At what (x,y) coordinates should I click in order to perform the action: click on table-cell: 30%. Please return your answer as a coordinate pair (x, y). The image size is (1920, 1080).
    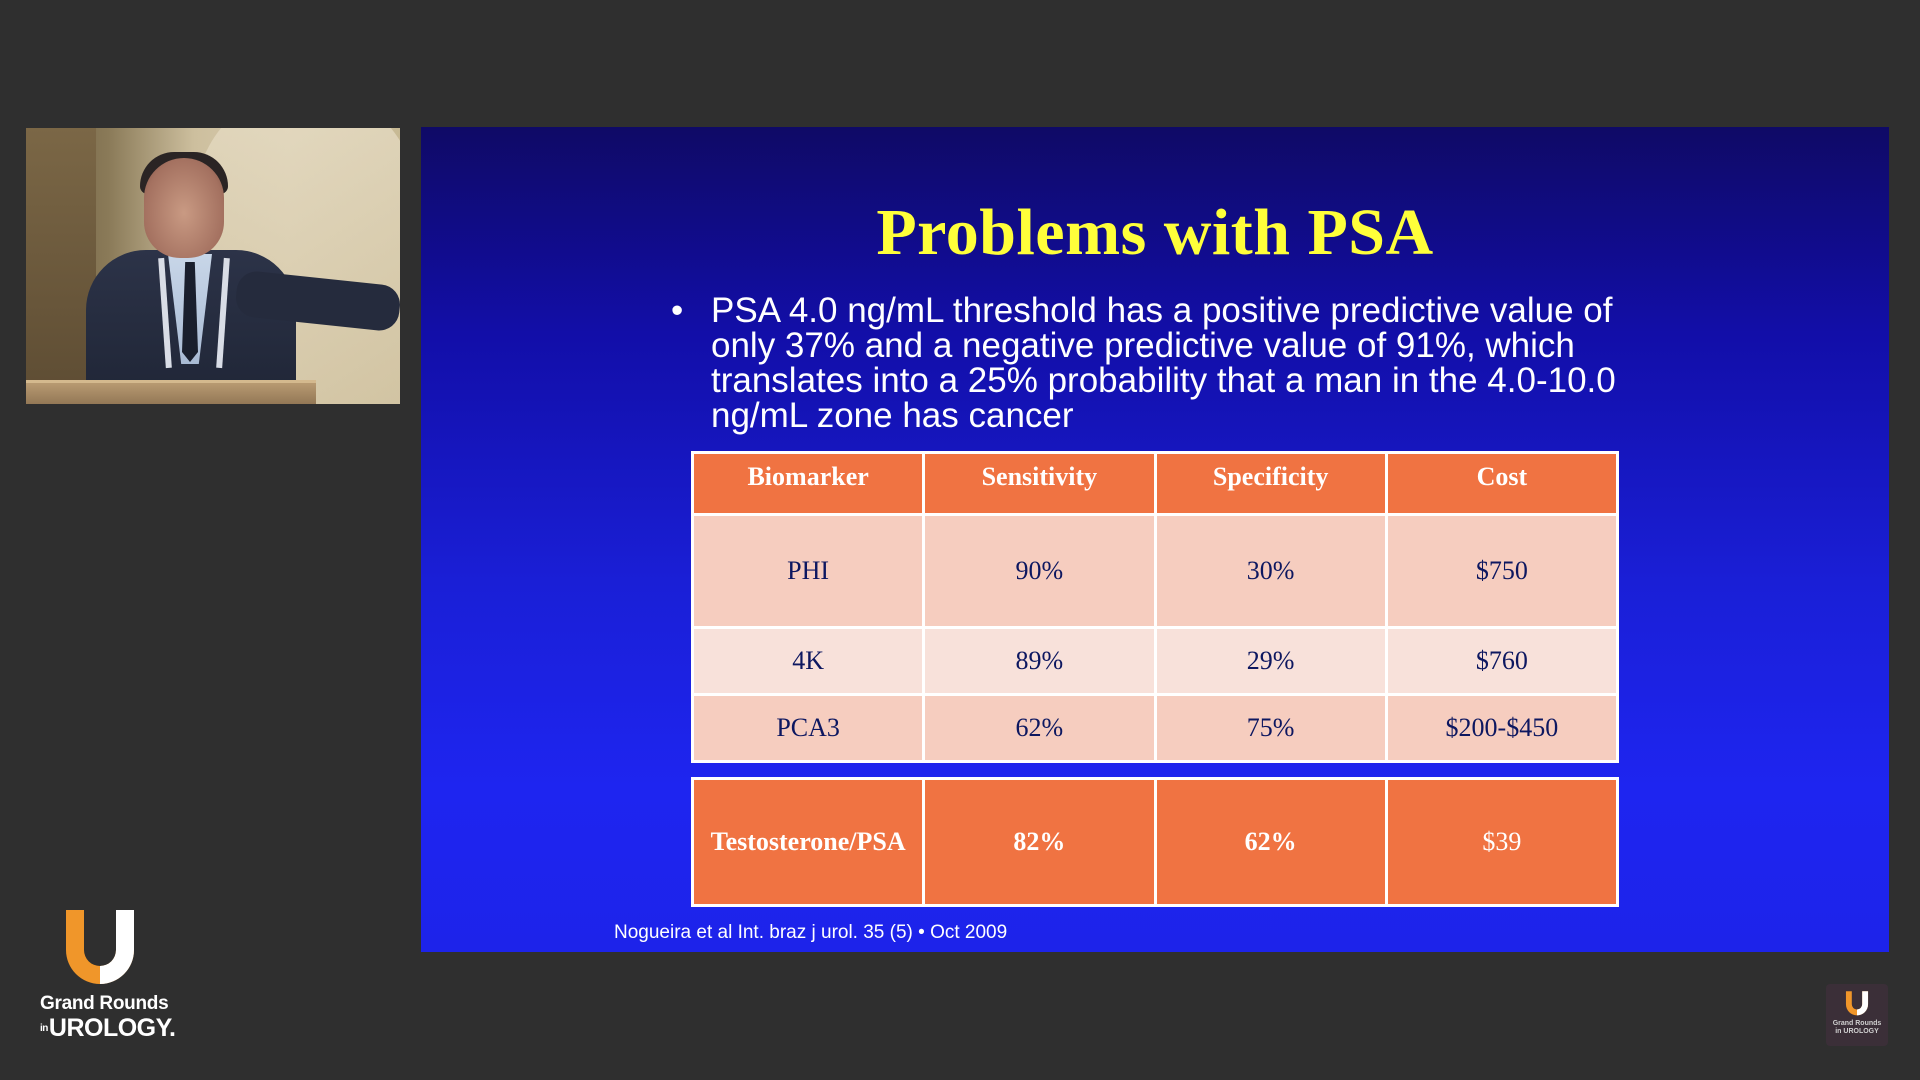
    Looking at the image, I should click on (1270, 571).